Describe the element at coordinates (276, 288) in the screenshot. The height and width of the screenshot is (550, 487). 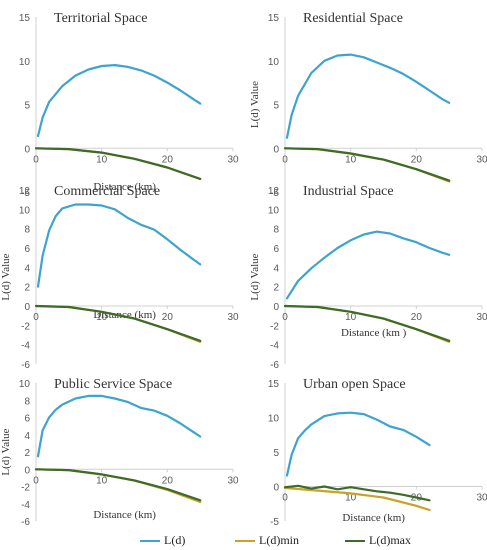
I see `panel4-ytick-label: 2` at that location.